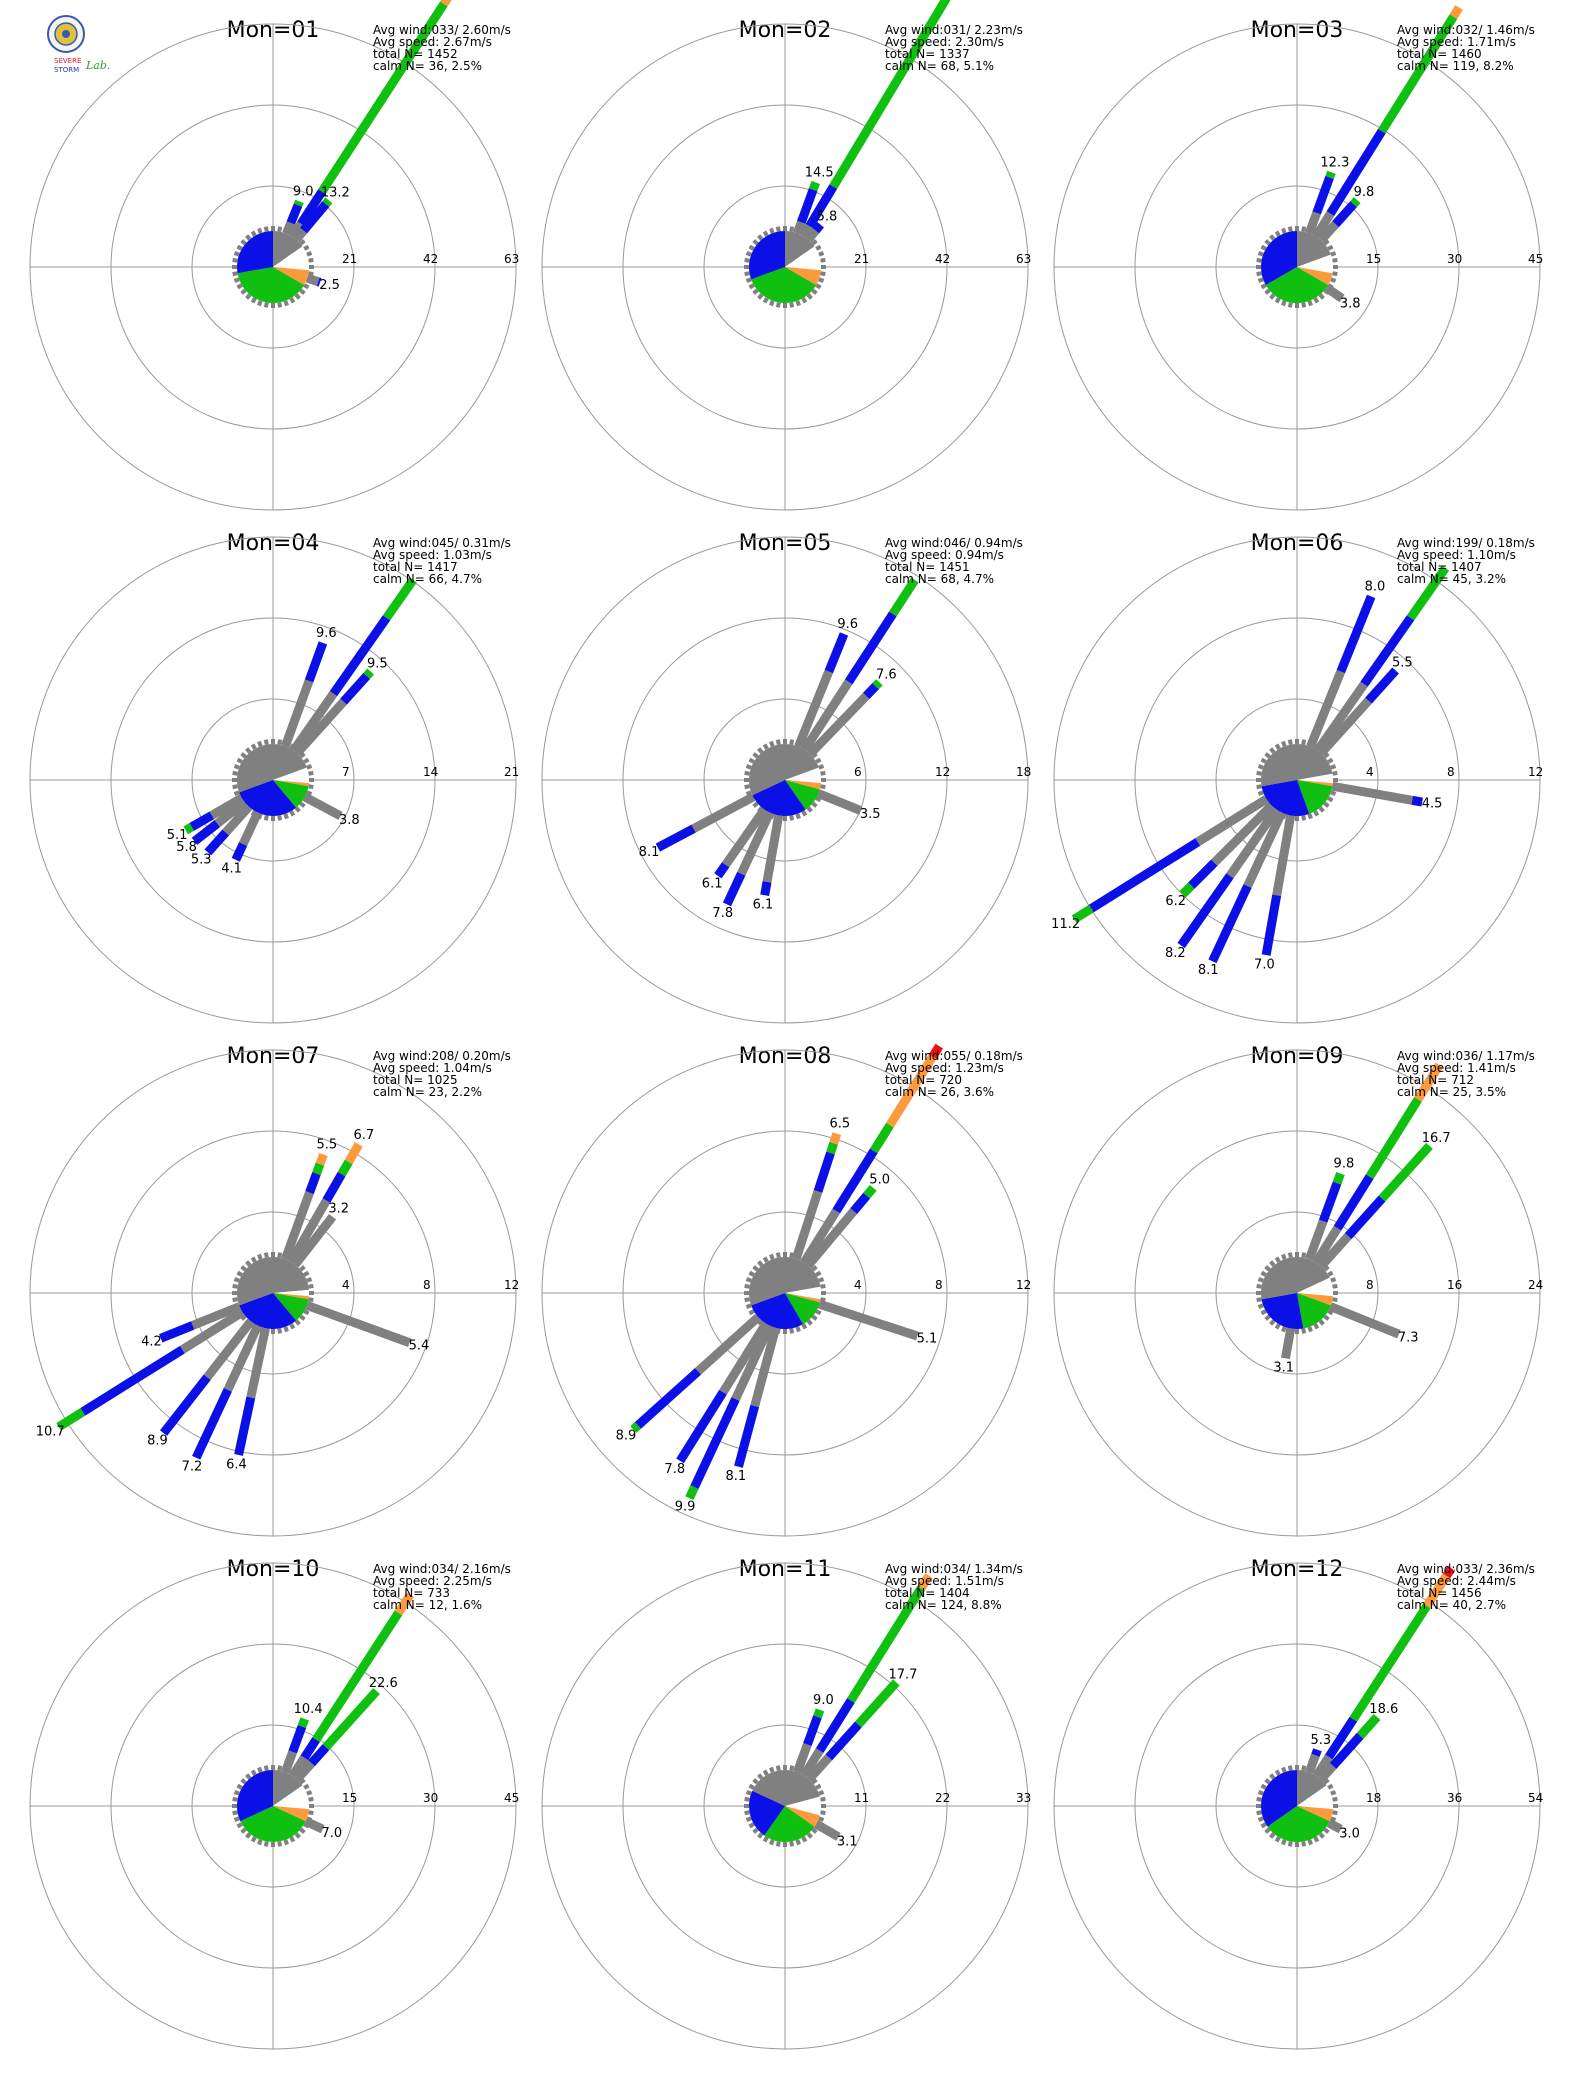  Describe the element at coordinates (430, 1798) in the screenshot. I see `ring-tick-label: 30` at that location.